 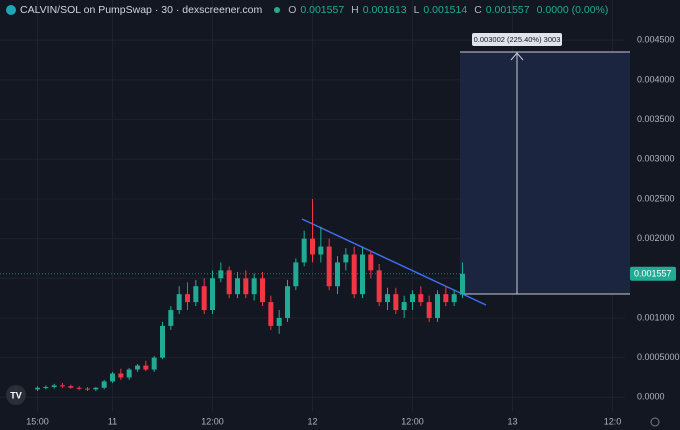 What do you see at coordinates (613, 421) in the screenshot?
I see `x-tick-label: 12:0` at bounding box center [613, 421].